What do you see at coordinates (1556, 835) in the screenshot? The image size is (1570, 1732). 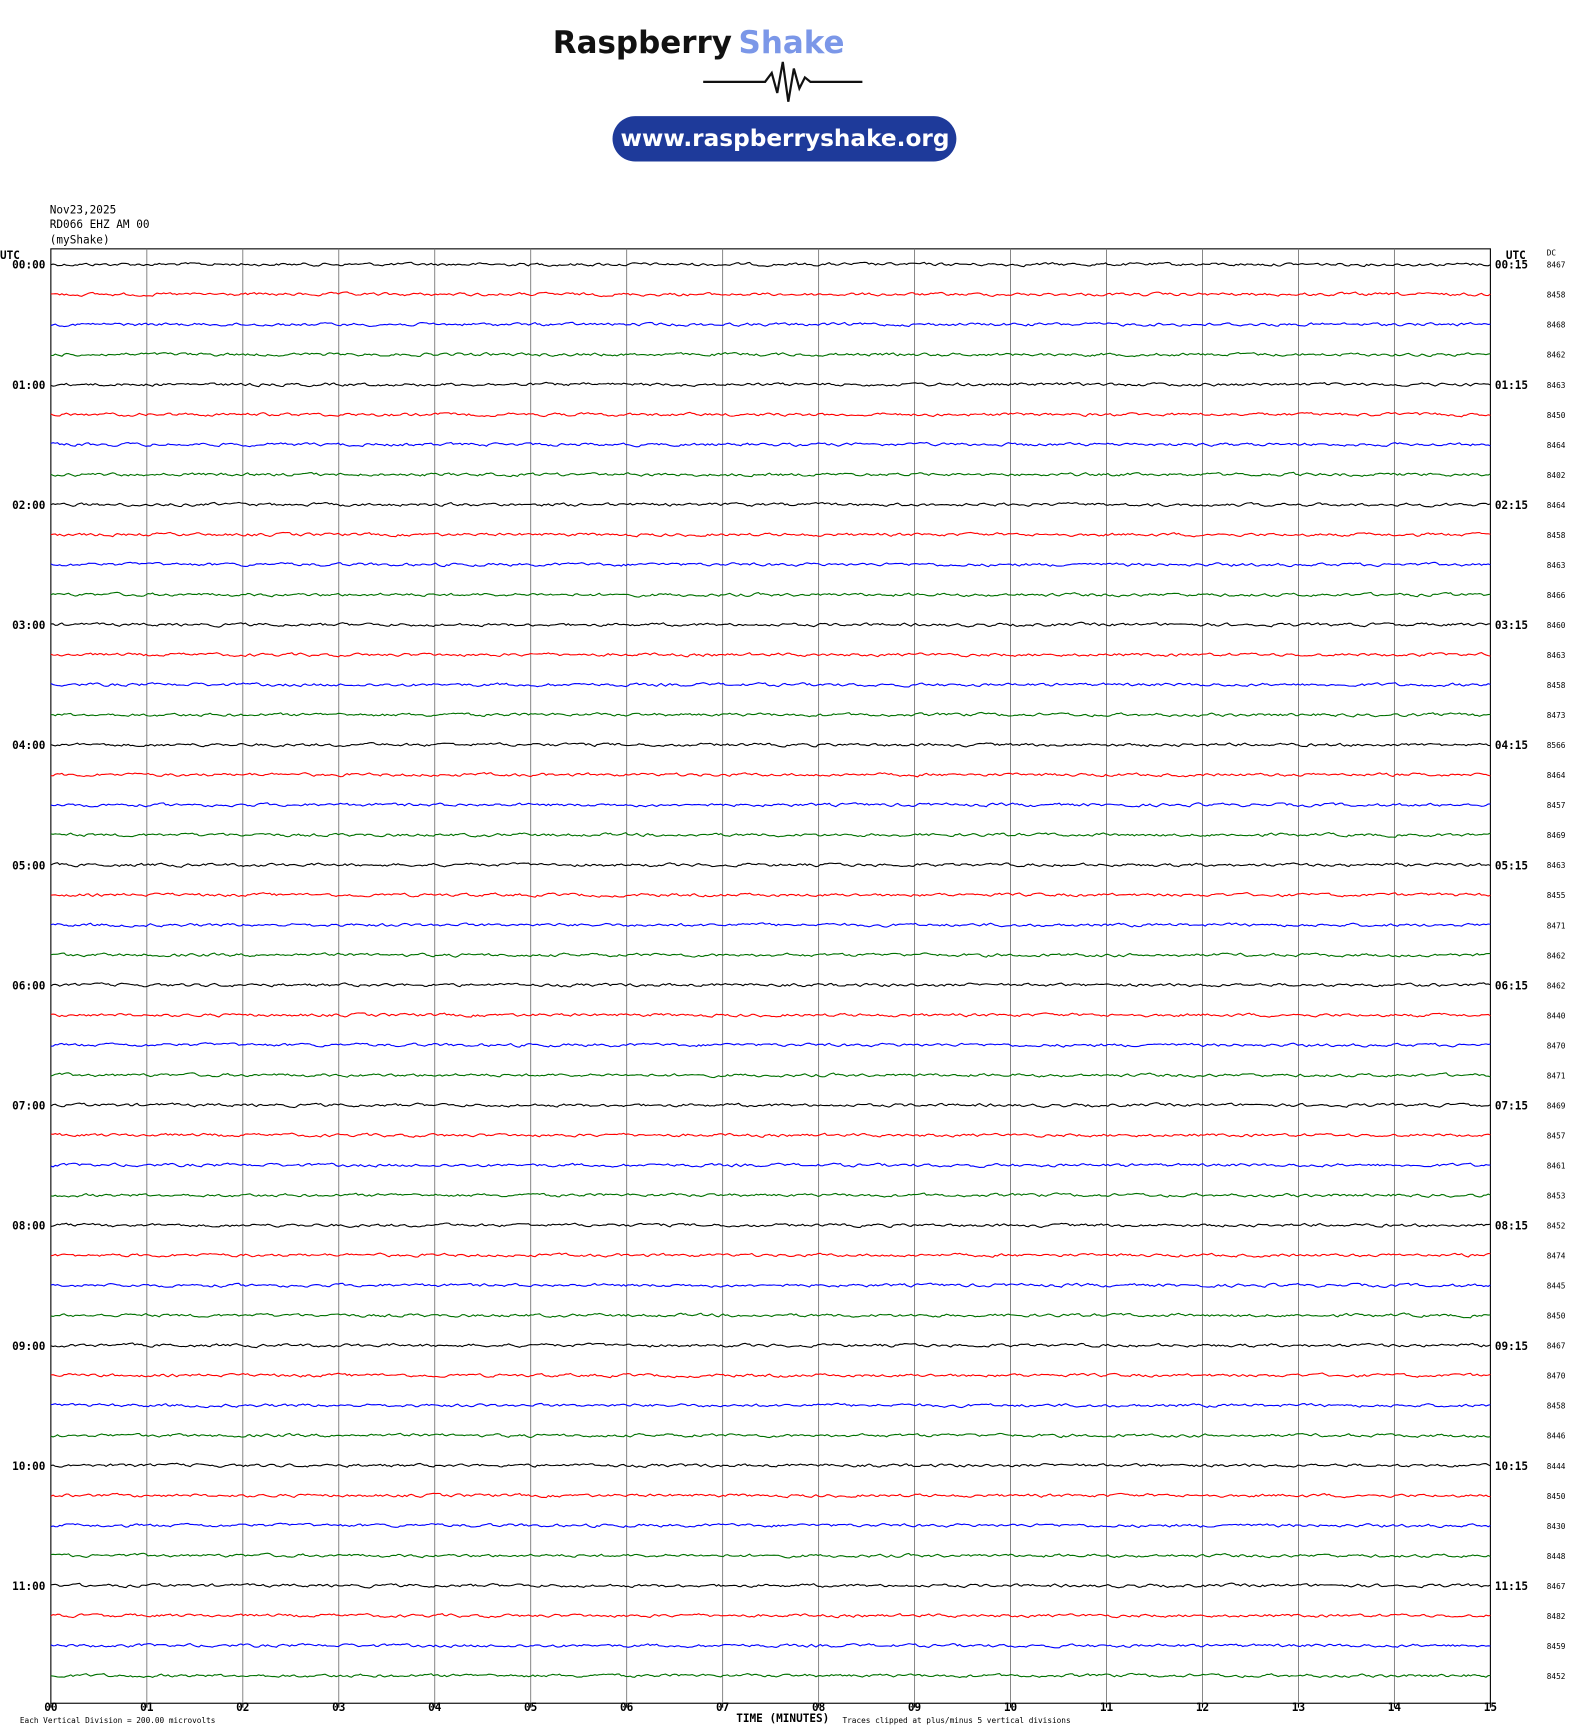 I see `dc-label: 8469` at bounding box center [1556, 835].